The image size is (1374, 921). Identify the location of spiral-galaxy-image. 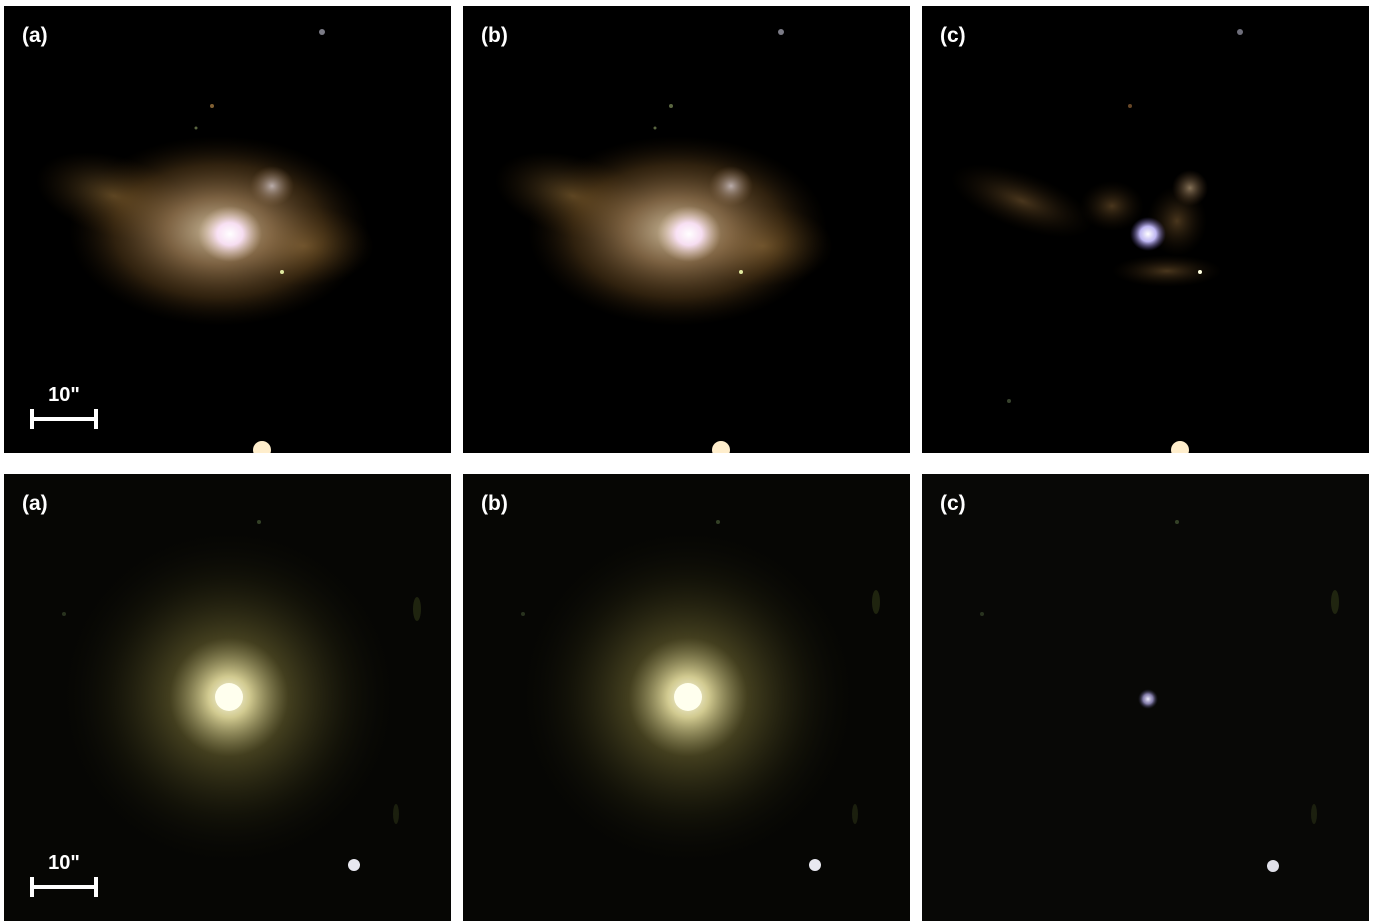
(205, 241).